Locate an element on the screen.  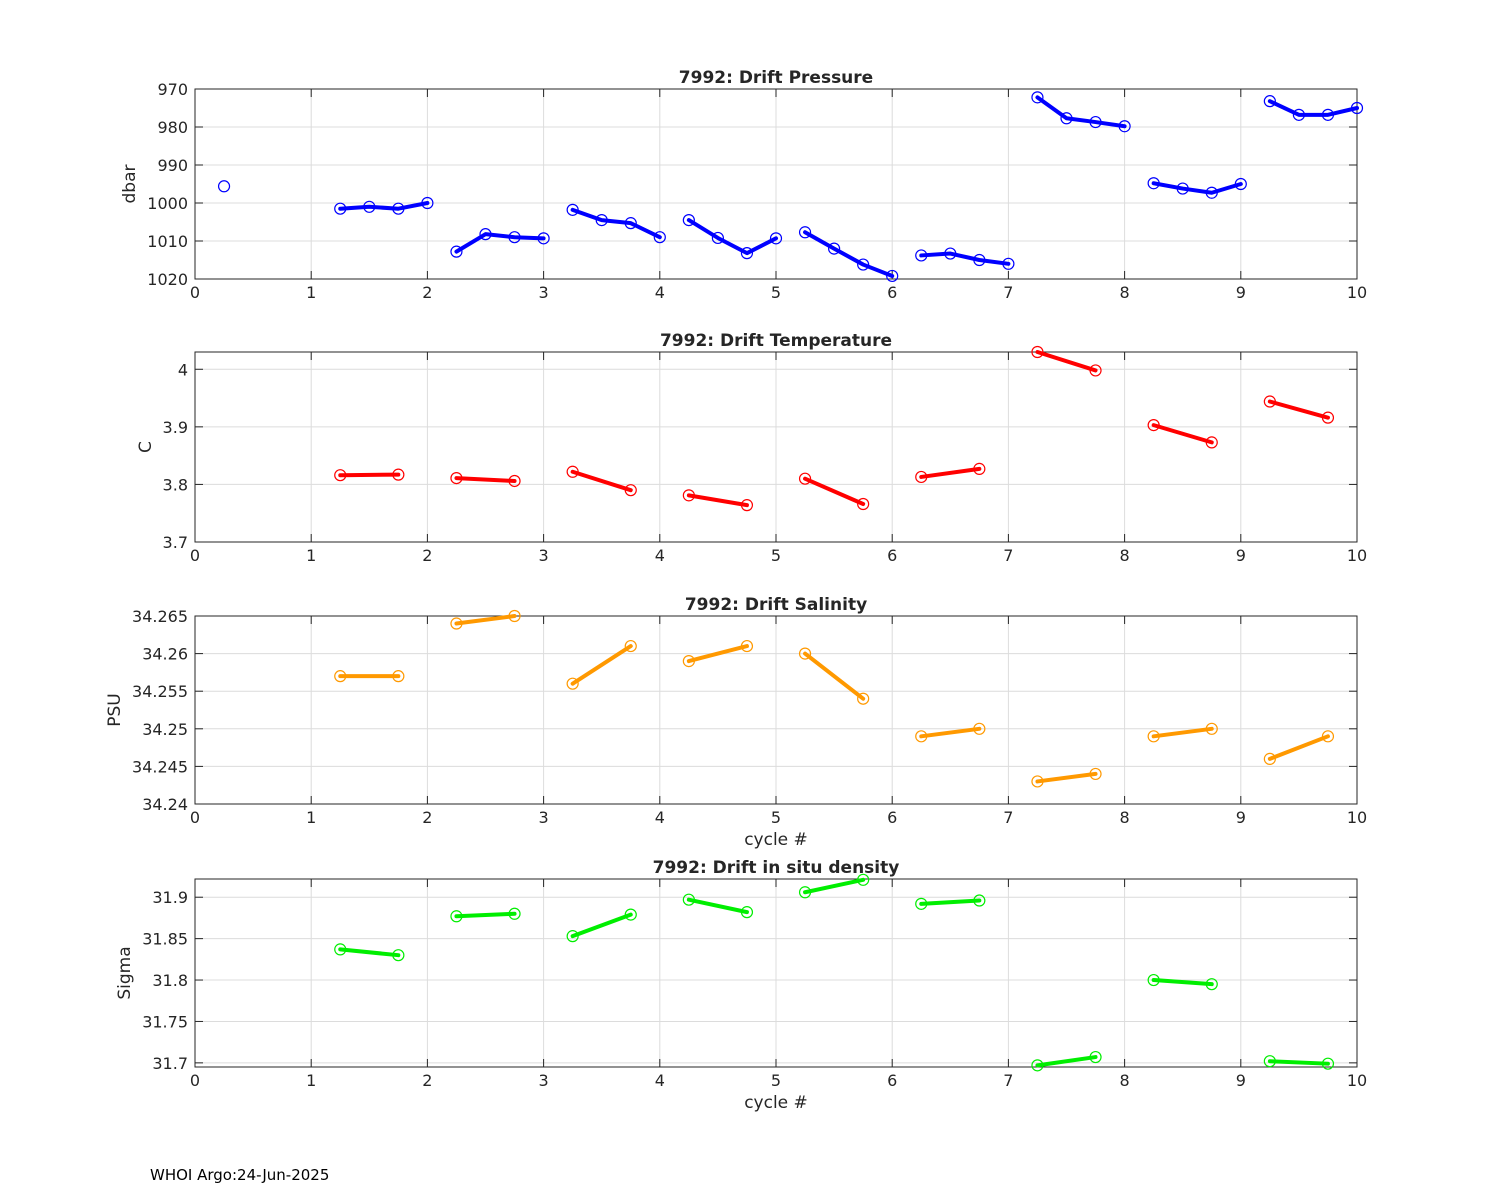
chart-title: 7992: Drift Pressure is located at coordinates (776, 78).